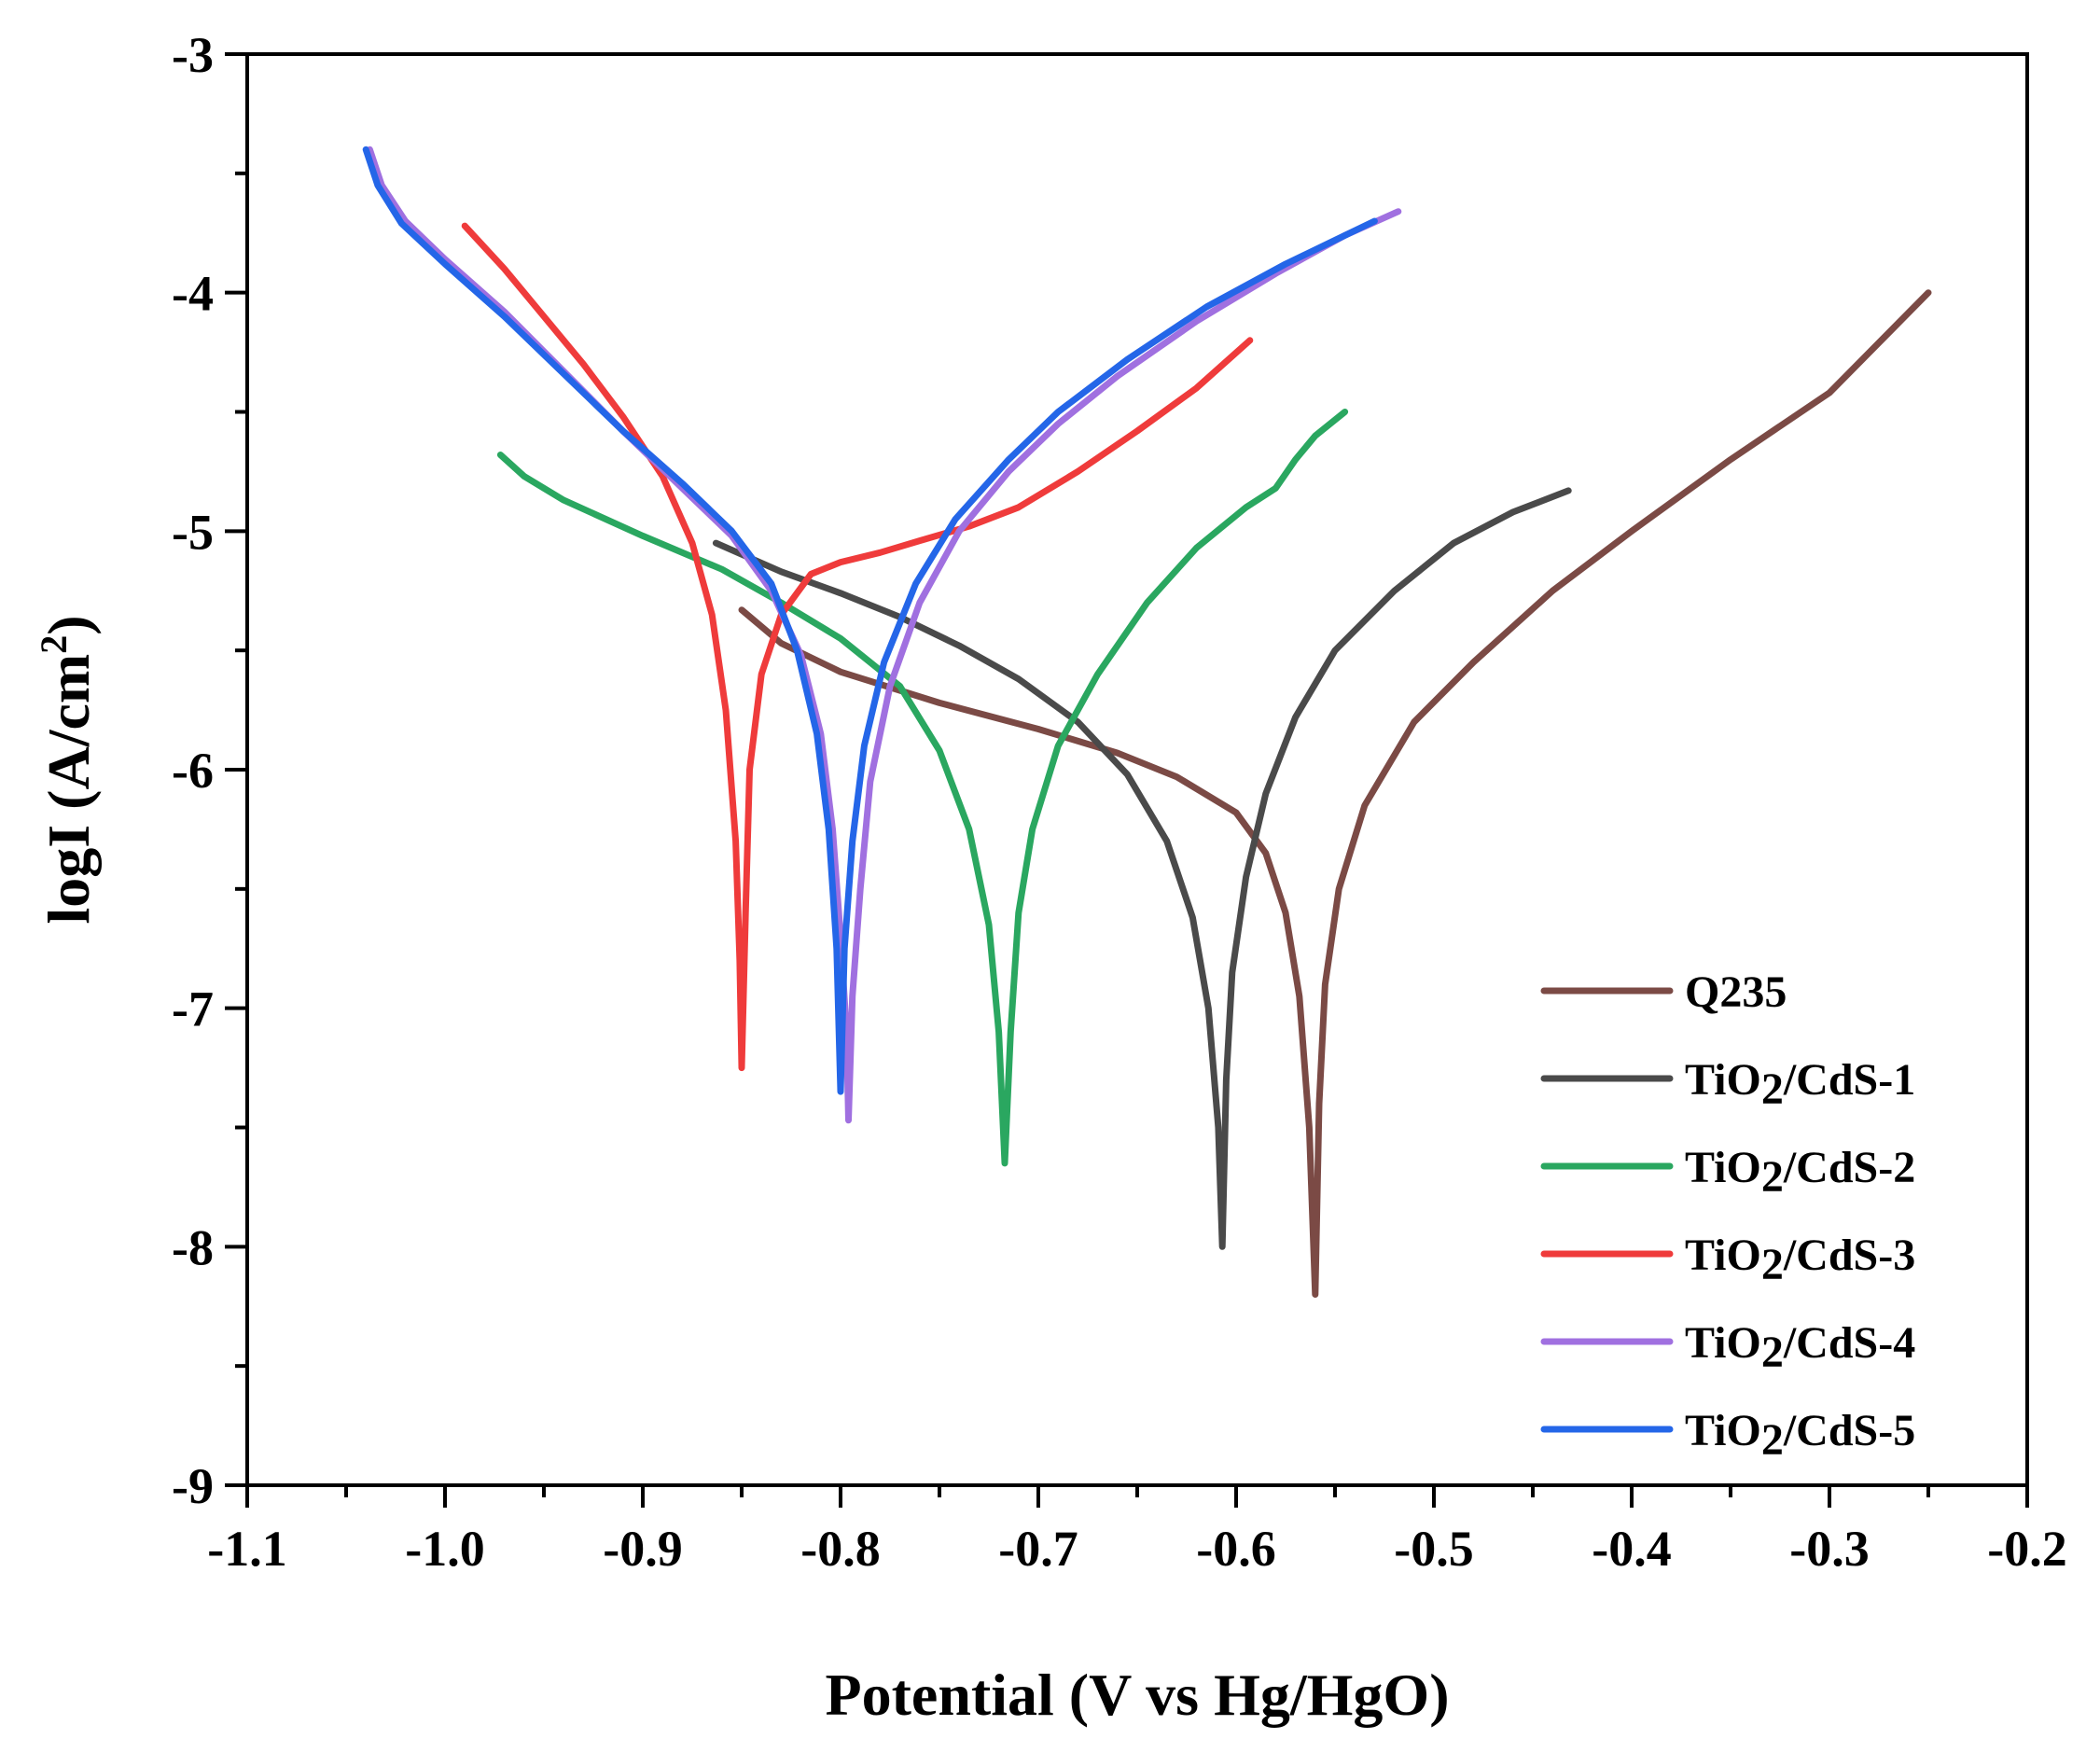  What do you see at coordinates (193, 294) in the screenshot?
I see `y-tick-label: -4` at bounding box center [193, 294].